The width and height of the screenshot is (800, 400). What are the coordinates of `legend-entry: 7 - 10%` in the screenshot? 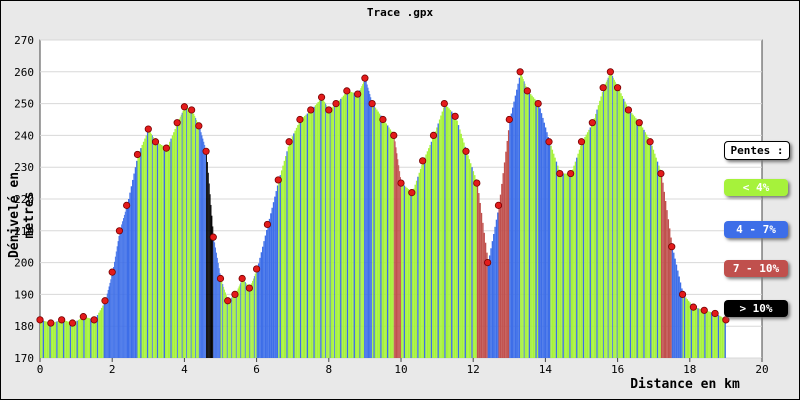 It's located at (756, 268).